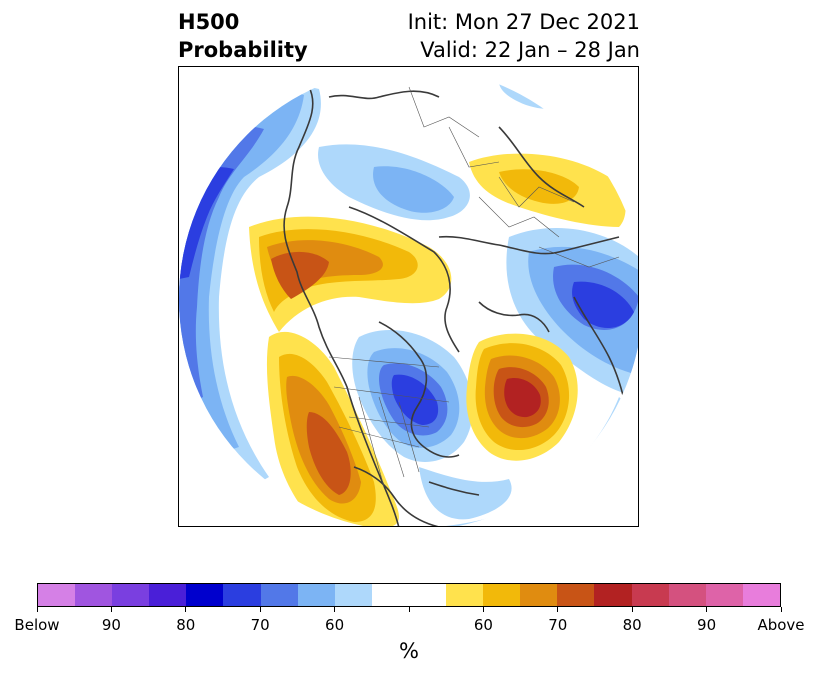  I want to click on title-variable: H500, so click(209, 22).